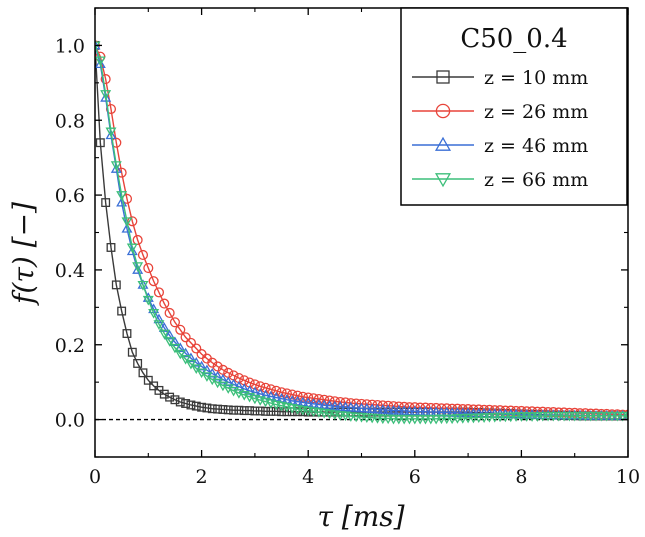  What do you see at coordinates (513, 39) in the screenshot?
I see `legend-title: C50_0.4` at bounding box center [513, 39].